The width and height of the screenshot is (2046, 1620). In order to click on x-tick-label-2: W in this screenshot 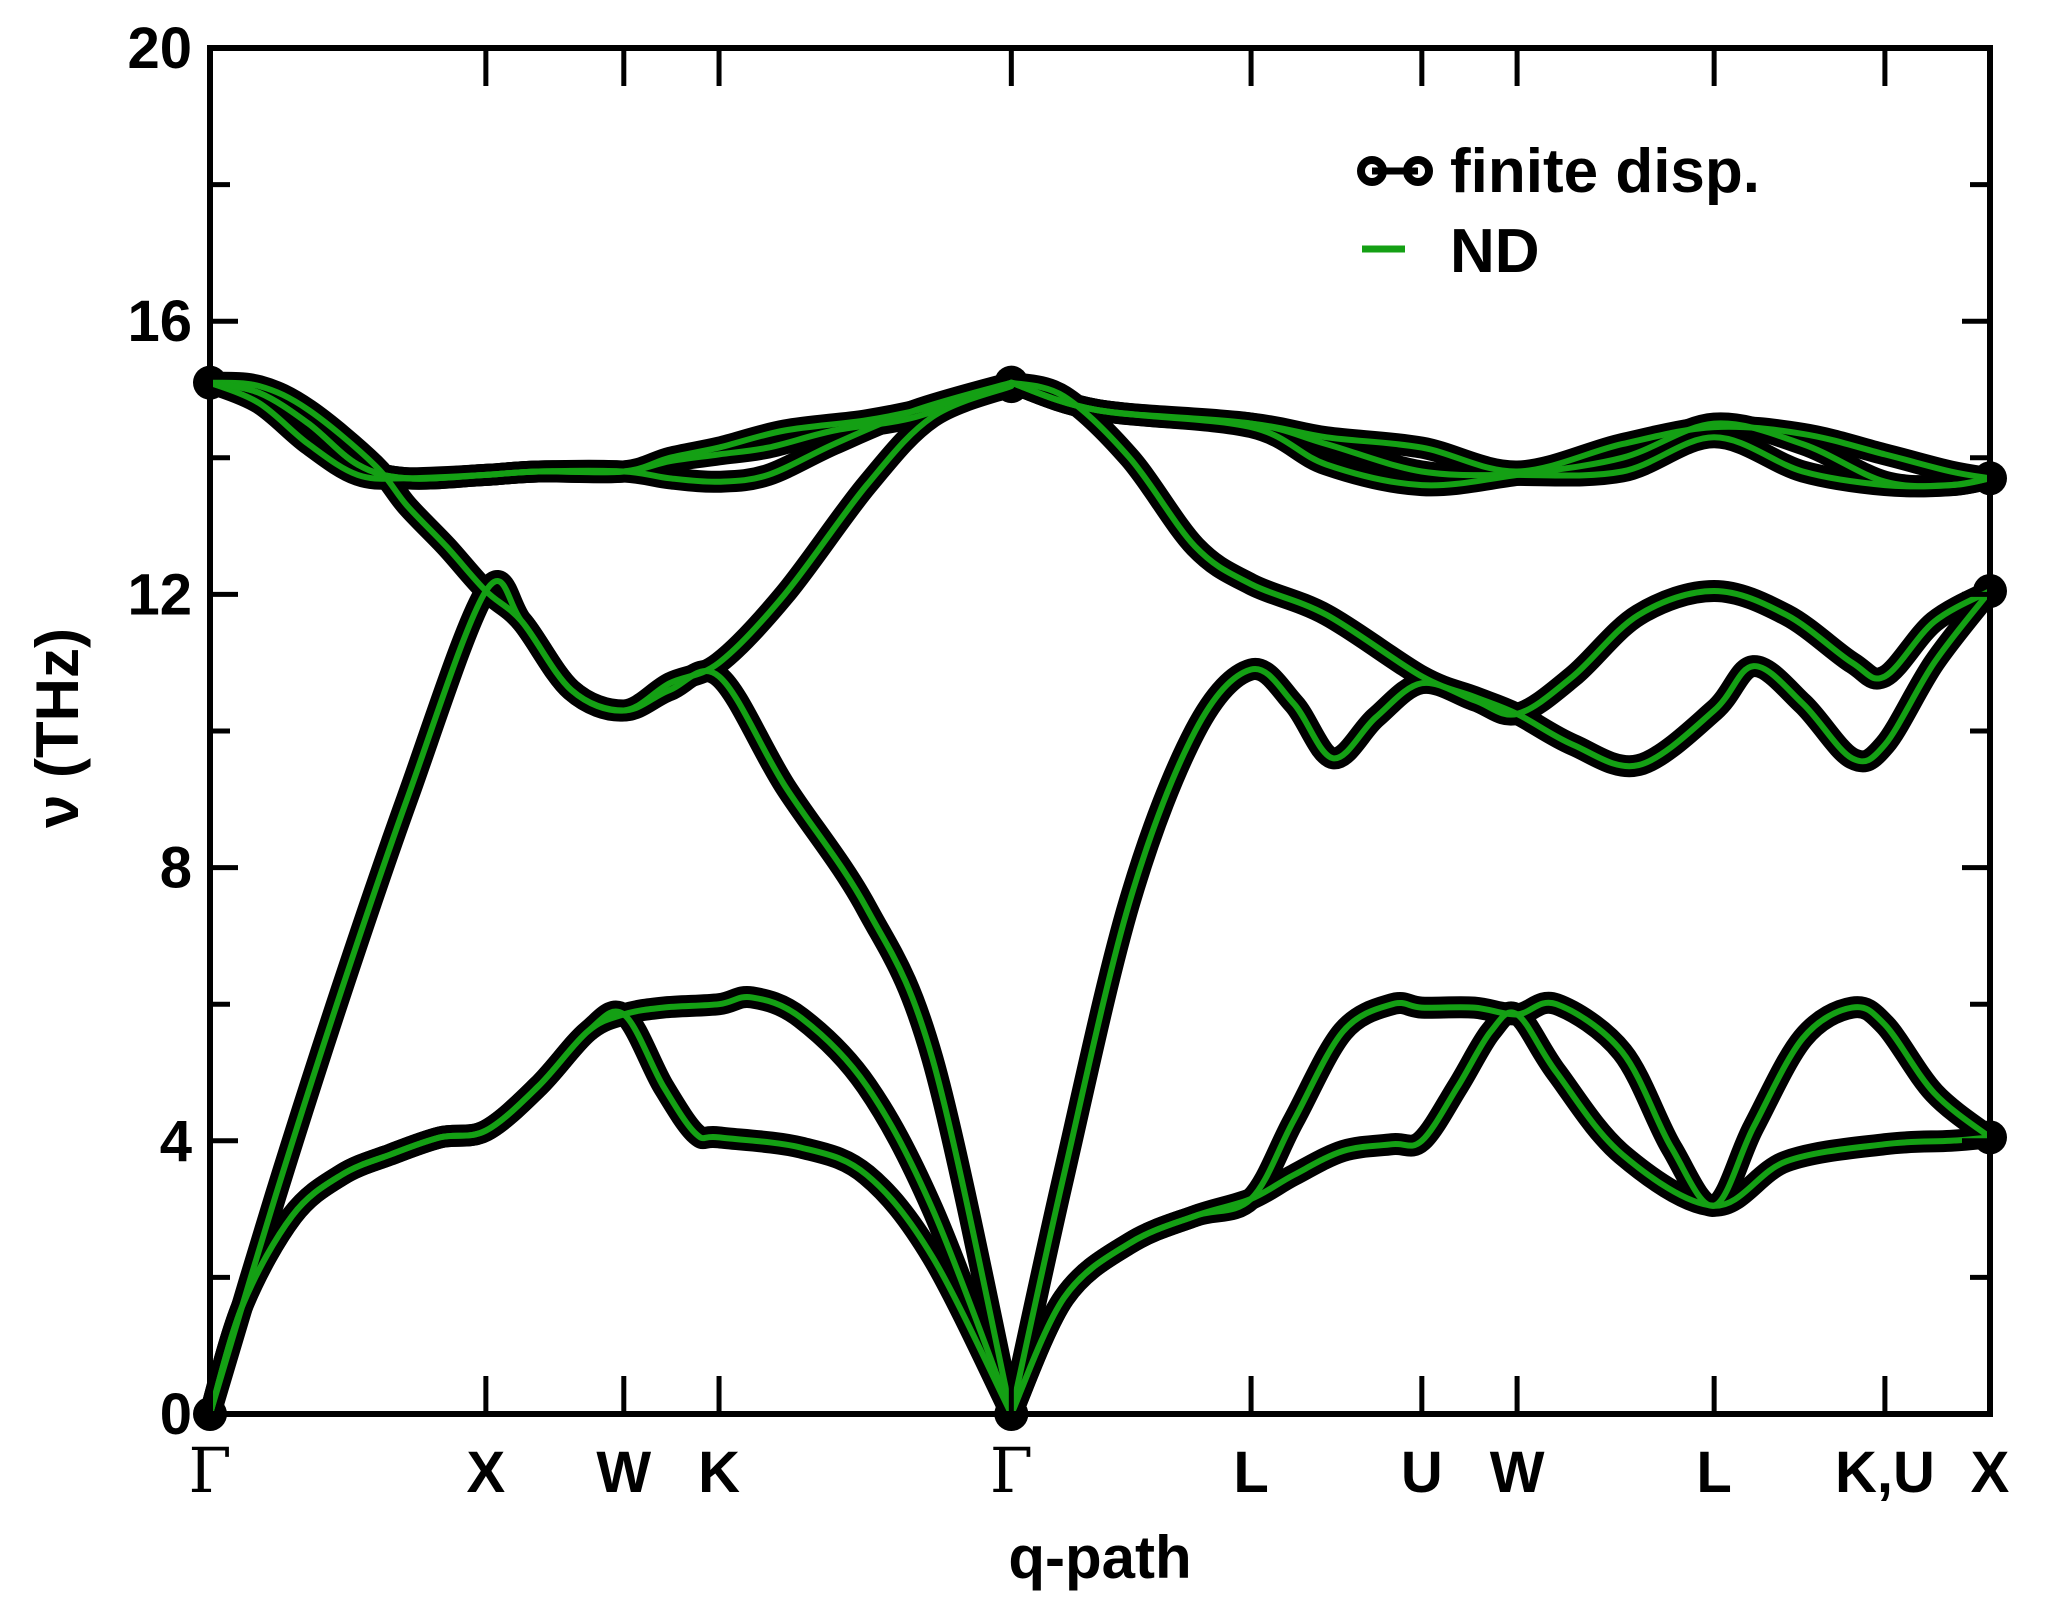, I will do `click(623, 1472)`.